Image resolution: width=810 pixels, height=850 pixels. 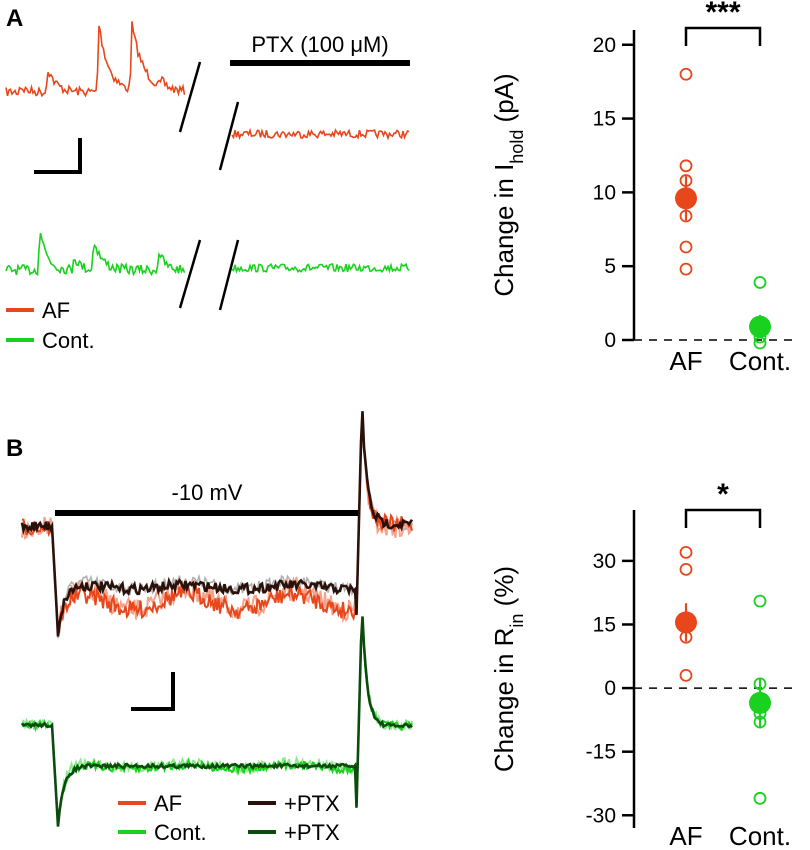 I want to click on cont-trace-before, so click(x=95, y=254).